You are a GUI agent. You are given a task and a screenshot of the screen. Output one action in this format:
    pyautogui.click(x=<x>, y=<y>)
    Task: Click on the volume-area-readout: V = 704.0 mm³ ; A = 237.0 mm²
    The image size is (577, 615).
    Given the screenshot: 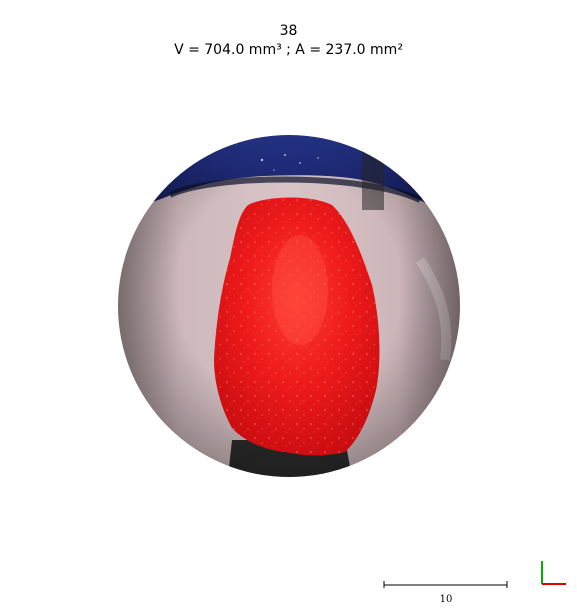 What is the action you would take?
    pyautogui.click(x=288, y=50)
    